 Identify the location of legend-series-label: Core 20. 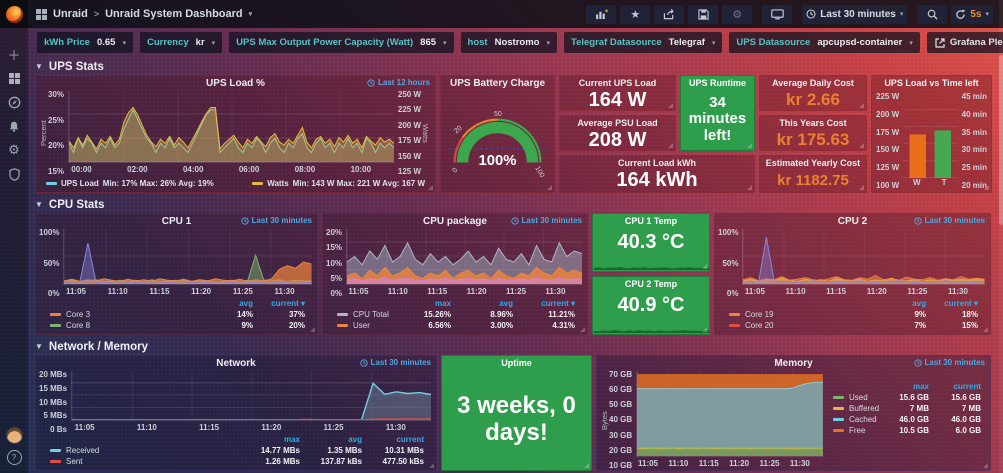
(801, 325).